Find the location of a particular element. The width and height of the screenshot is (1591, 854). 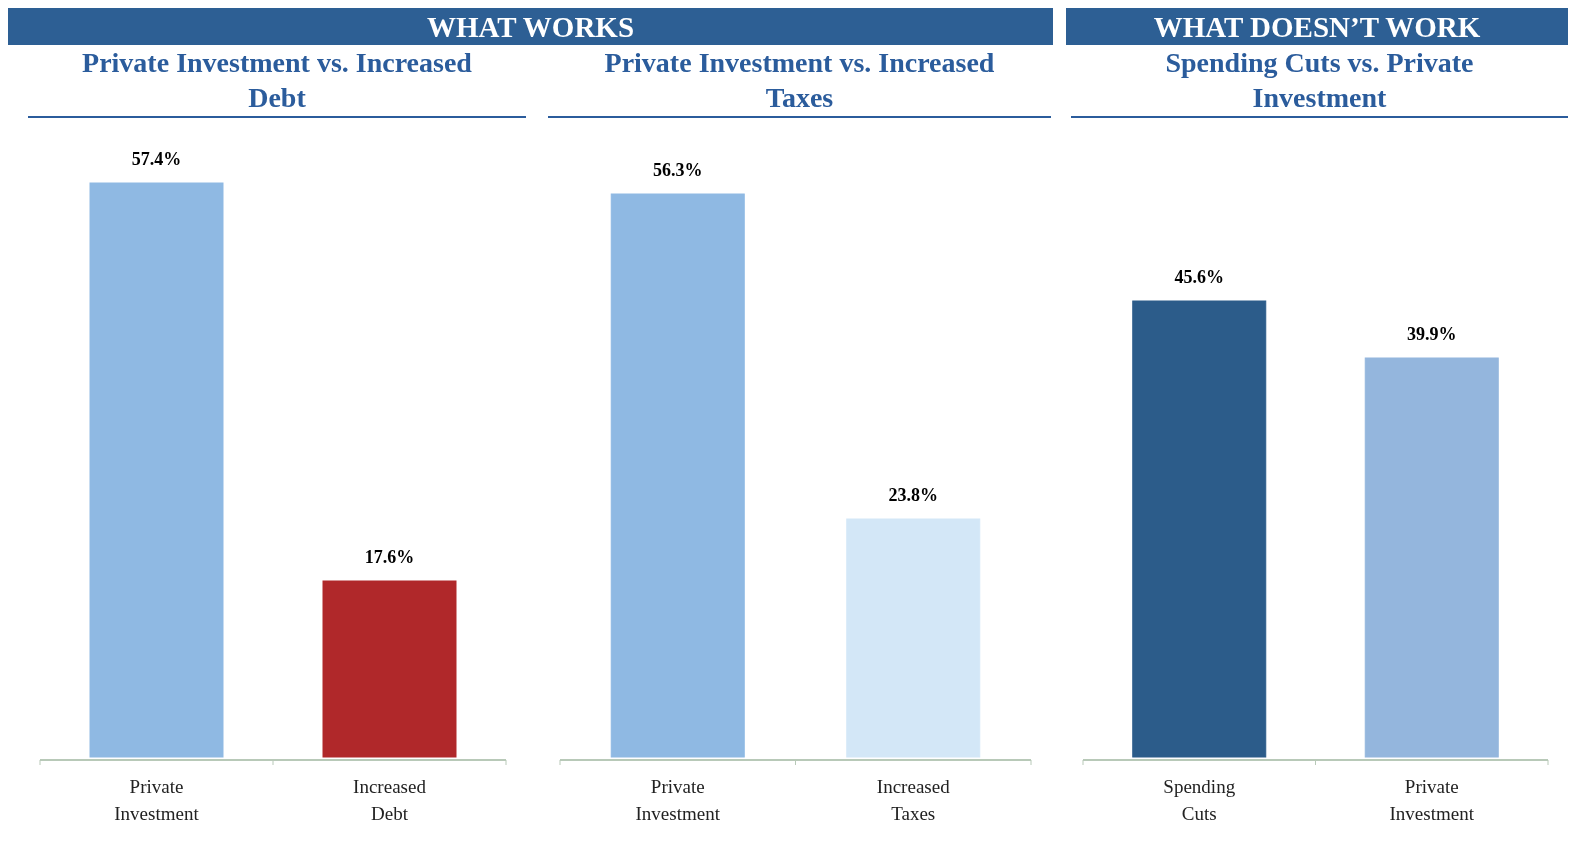

data-label: 57.4% is located at coordinates (156, 159).